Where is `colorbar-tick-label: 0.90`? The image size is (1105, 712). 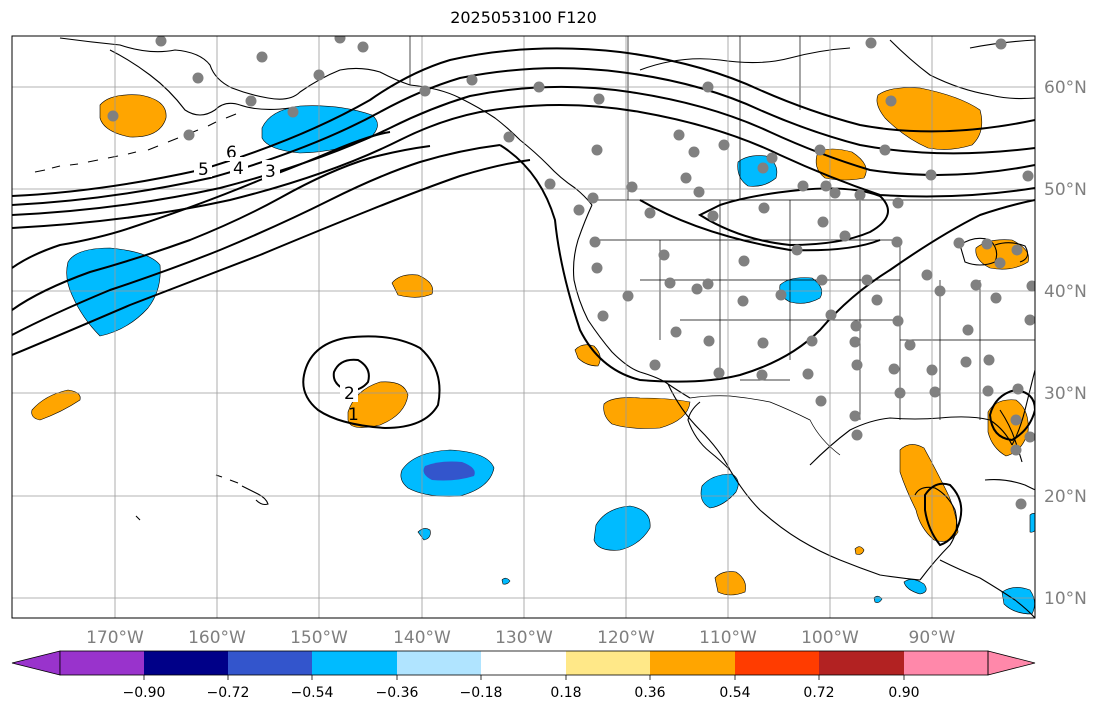
colorbar-tick-label: 0.90 is located at coordinates (903, 693).